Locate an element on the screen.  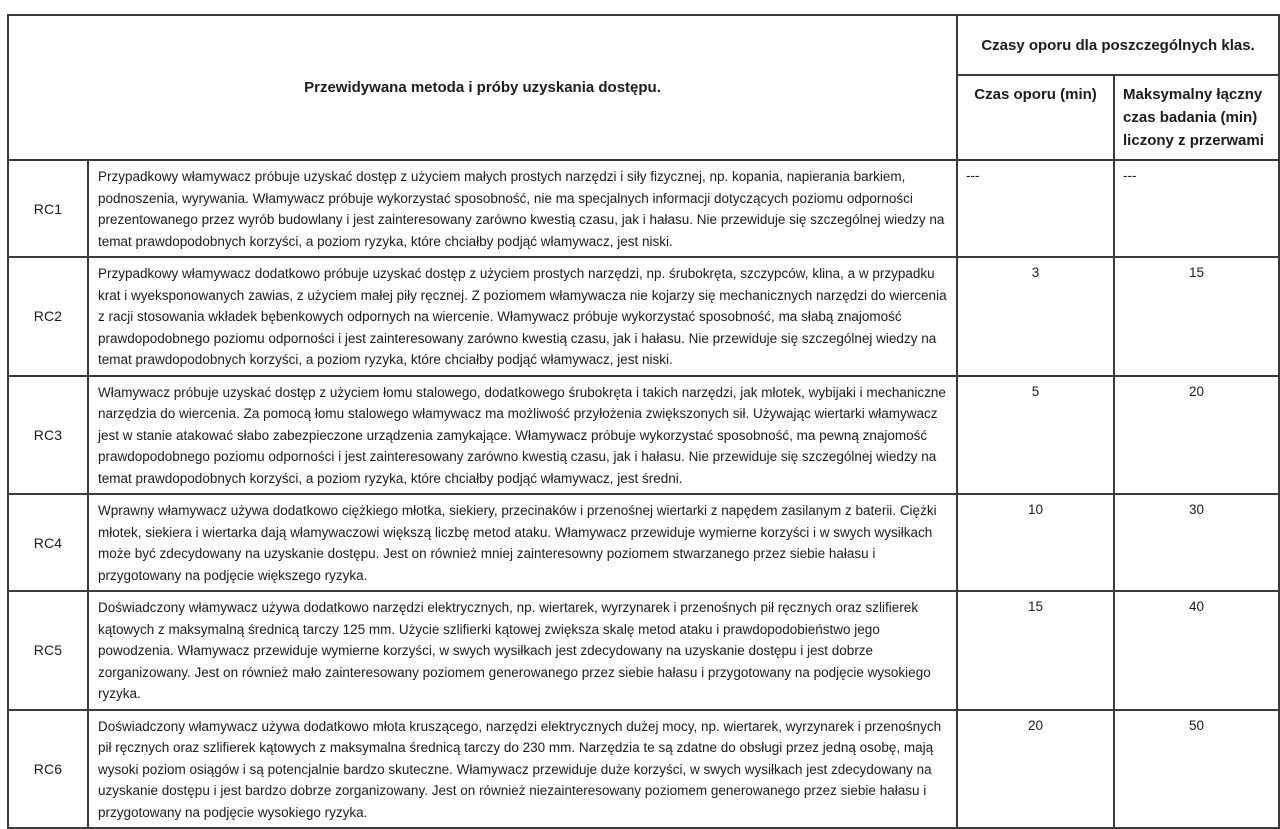
resistance-time-value: 10 is located at coordinates (1036, 542).